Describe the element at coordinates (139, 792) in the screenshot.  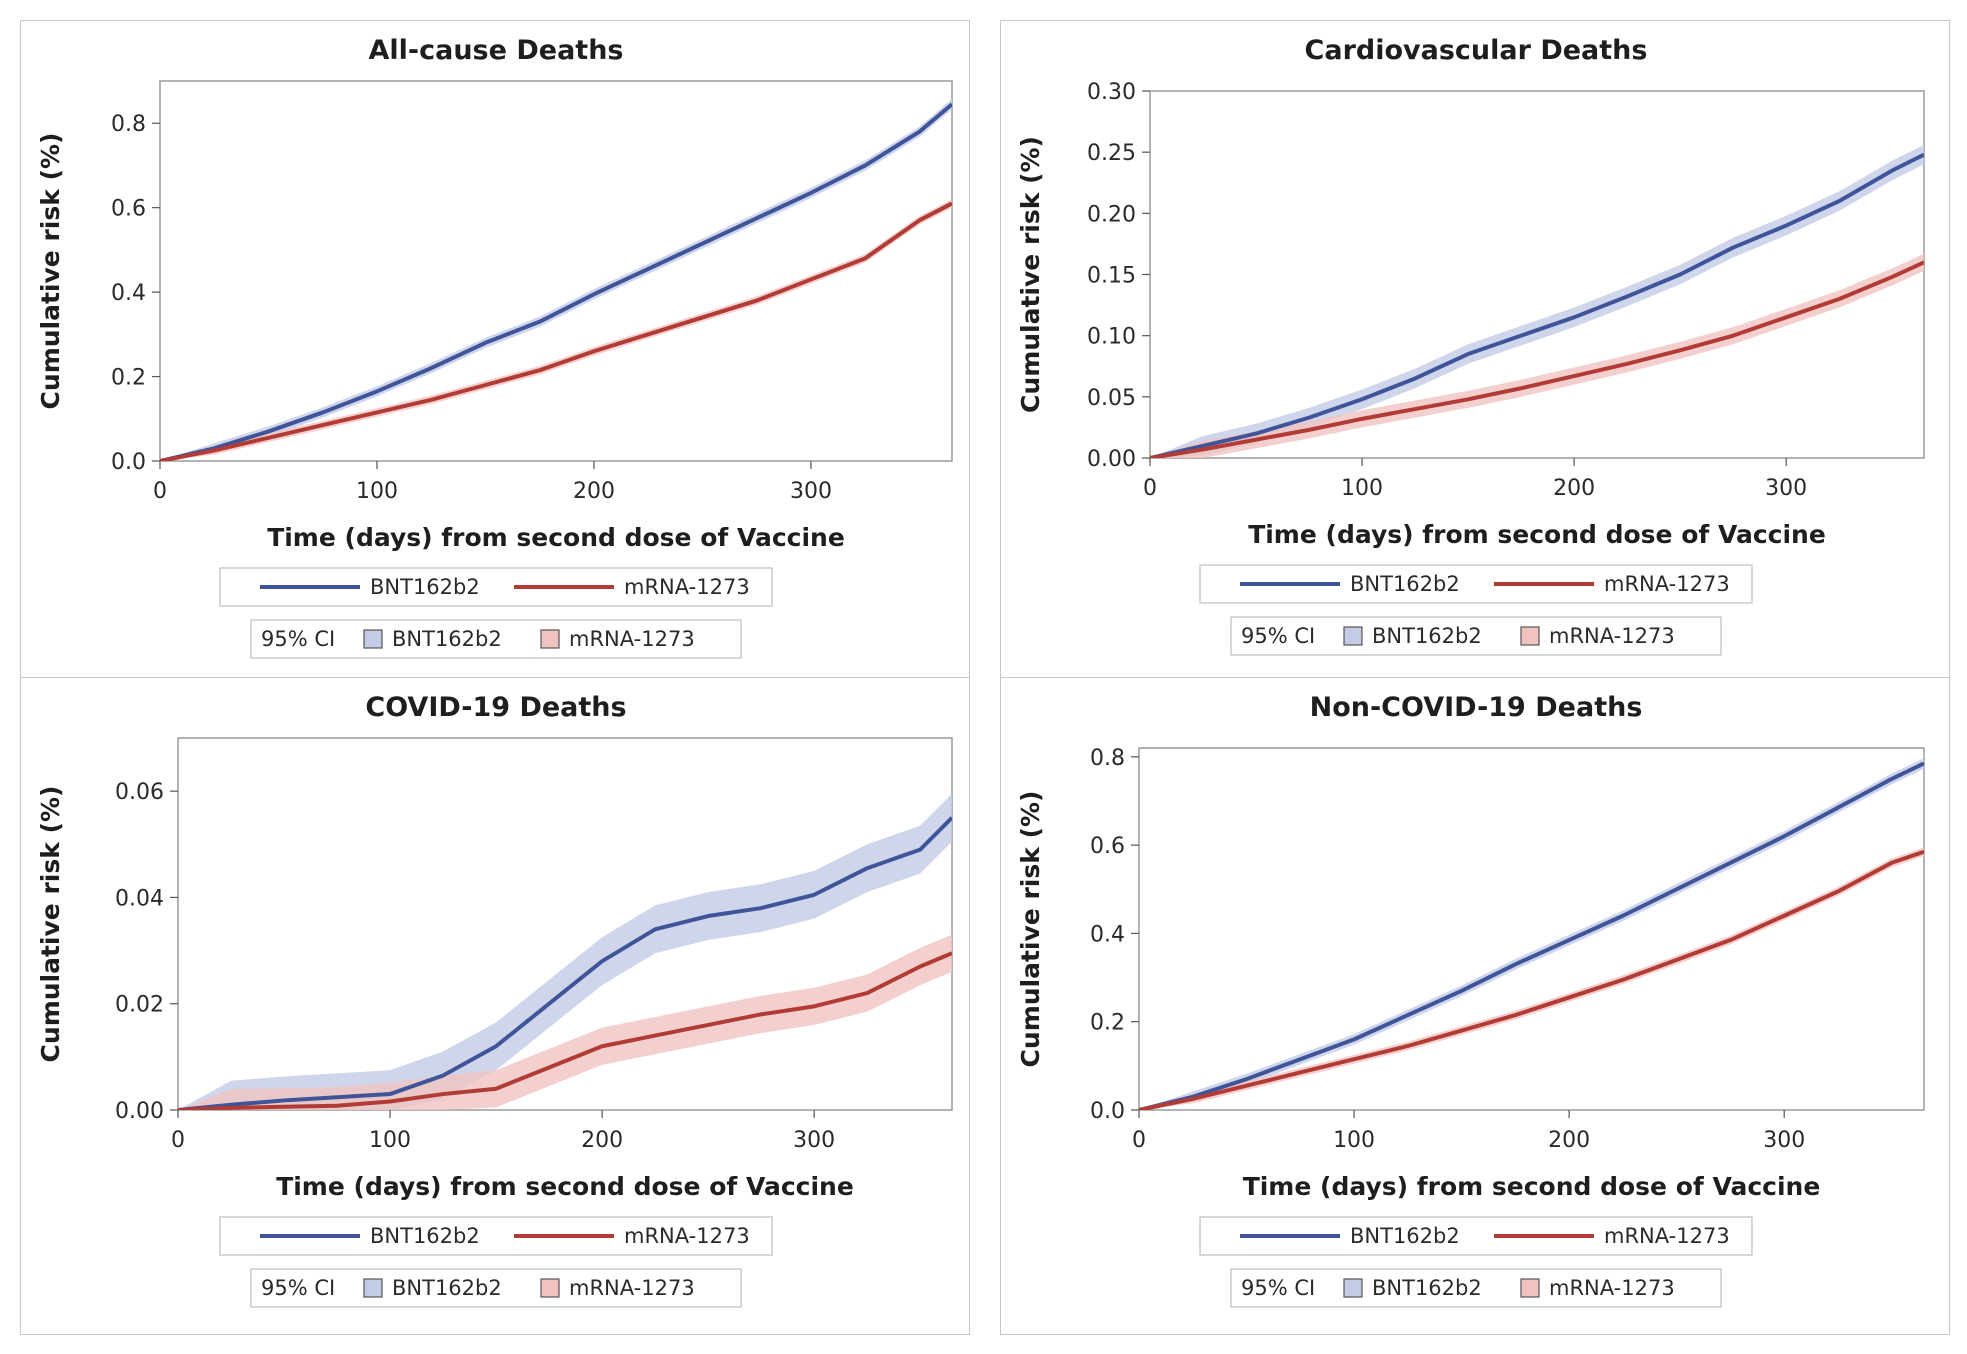
I see `y-tick-label: 0.06` at that location.